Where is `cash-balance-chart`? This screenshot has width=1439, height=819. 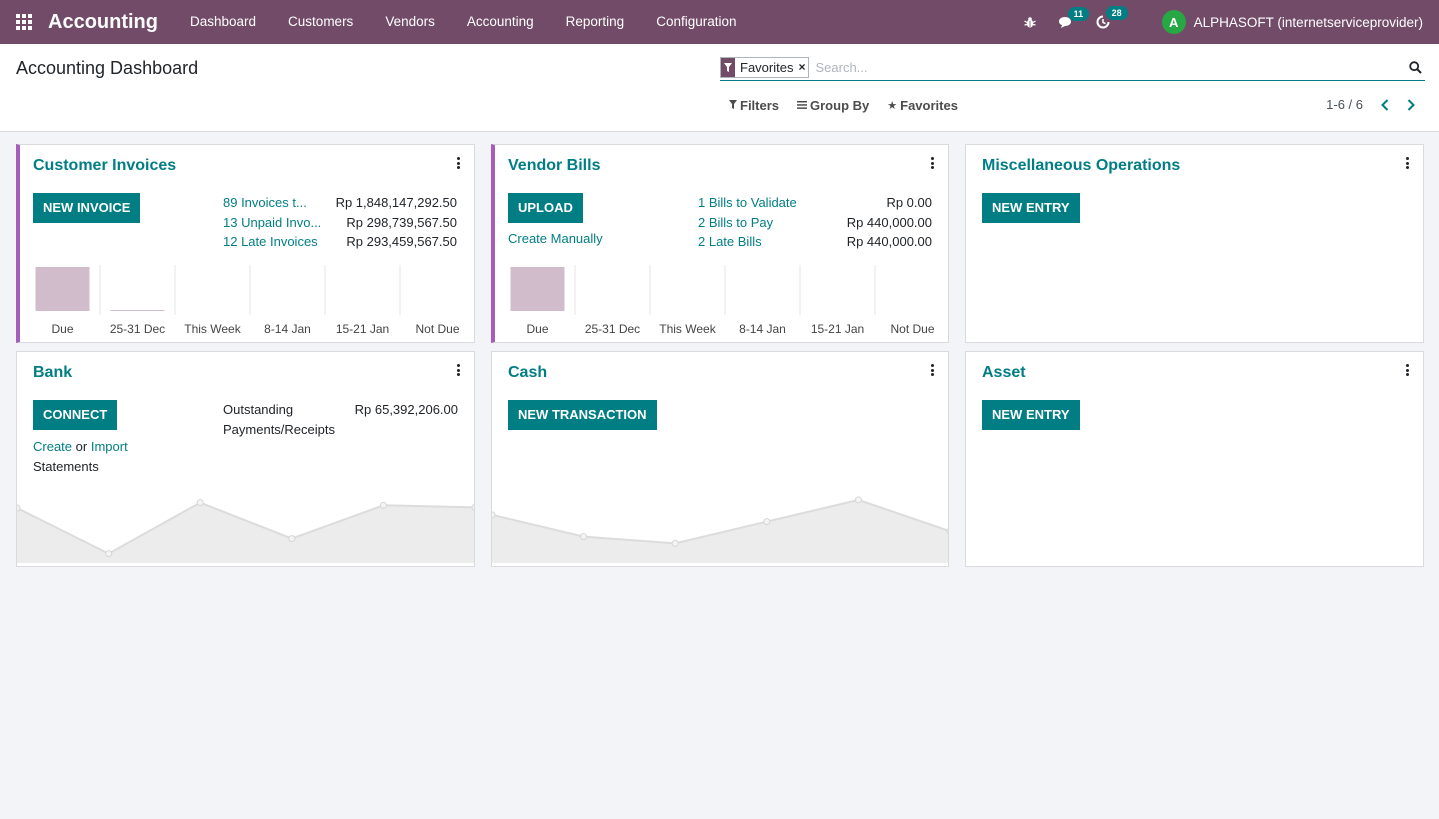
cash-balance-chart is located at coordinates (720, 524).